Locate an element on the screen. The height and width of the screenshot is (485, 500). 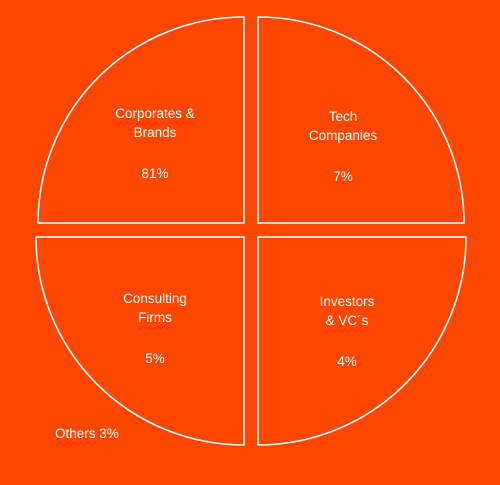
segment-percent: 4% is located at coordinates (347, 361).